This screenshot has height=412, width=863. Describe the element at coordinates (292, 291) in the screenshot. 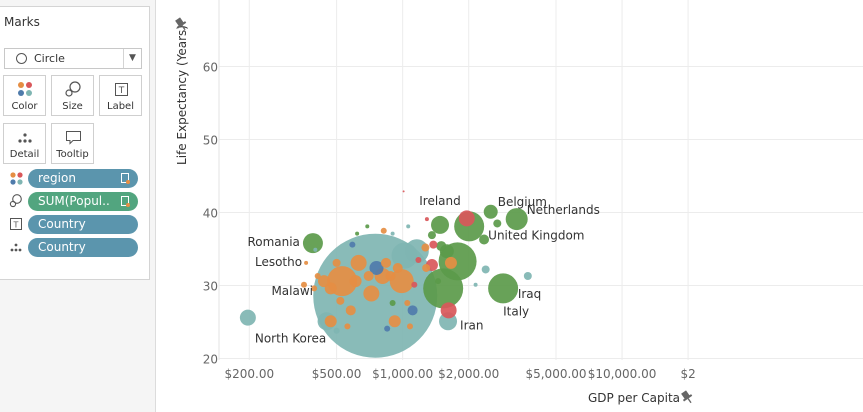

I see `point-label: Malawi` at that location.